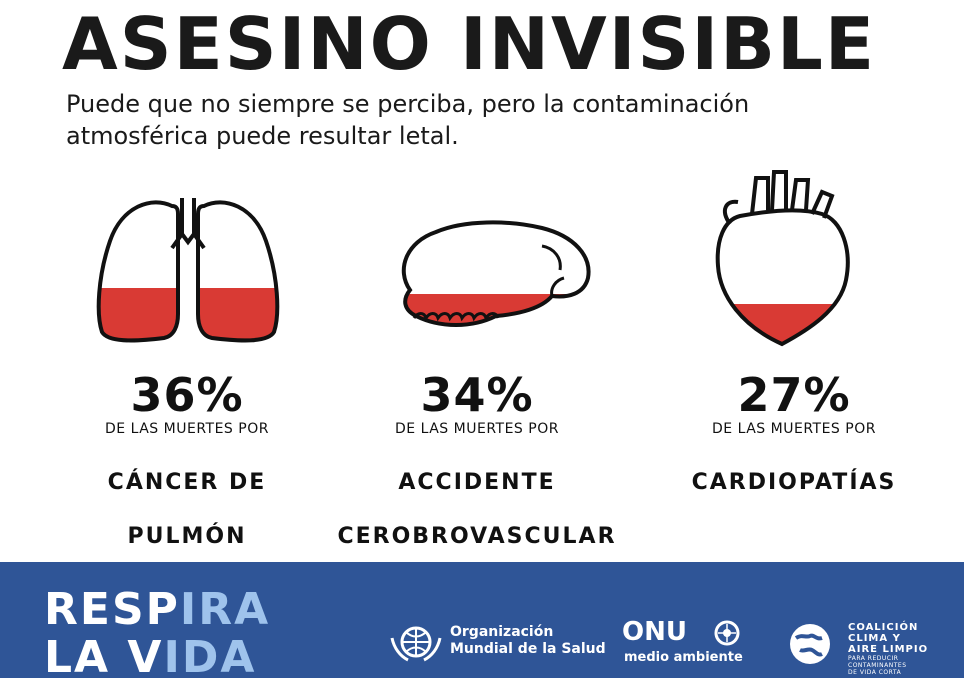 The height and width of the screenshot is (678, 964). What do you see at coordinates (874, 638) in the screenshot?
I see `ccac-line-2: CLIMA Y` at bounding box center [874, 638].